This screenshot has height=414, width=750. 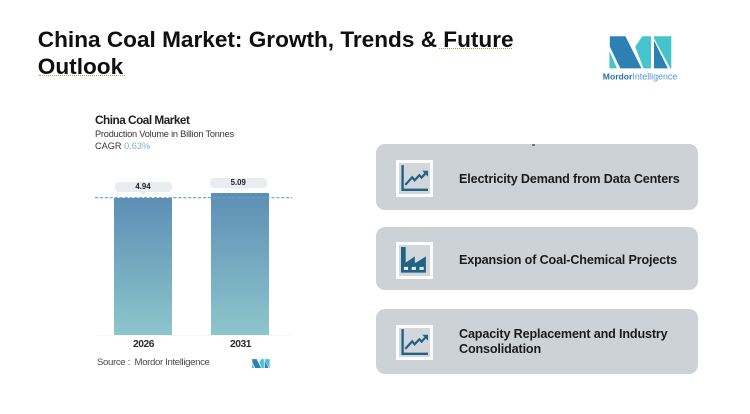 What do you see at coordinates (654, 77) in the screenshot?
I see `svg-text: Intelligence` at bounding box center [654, 77].